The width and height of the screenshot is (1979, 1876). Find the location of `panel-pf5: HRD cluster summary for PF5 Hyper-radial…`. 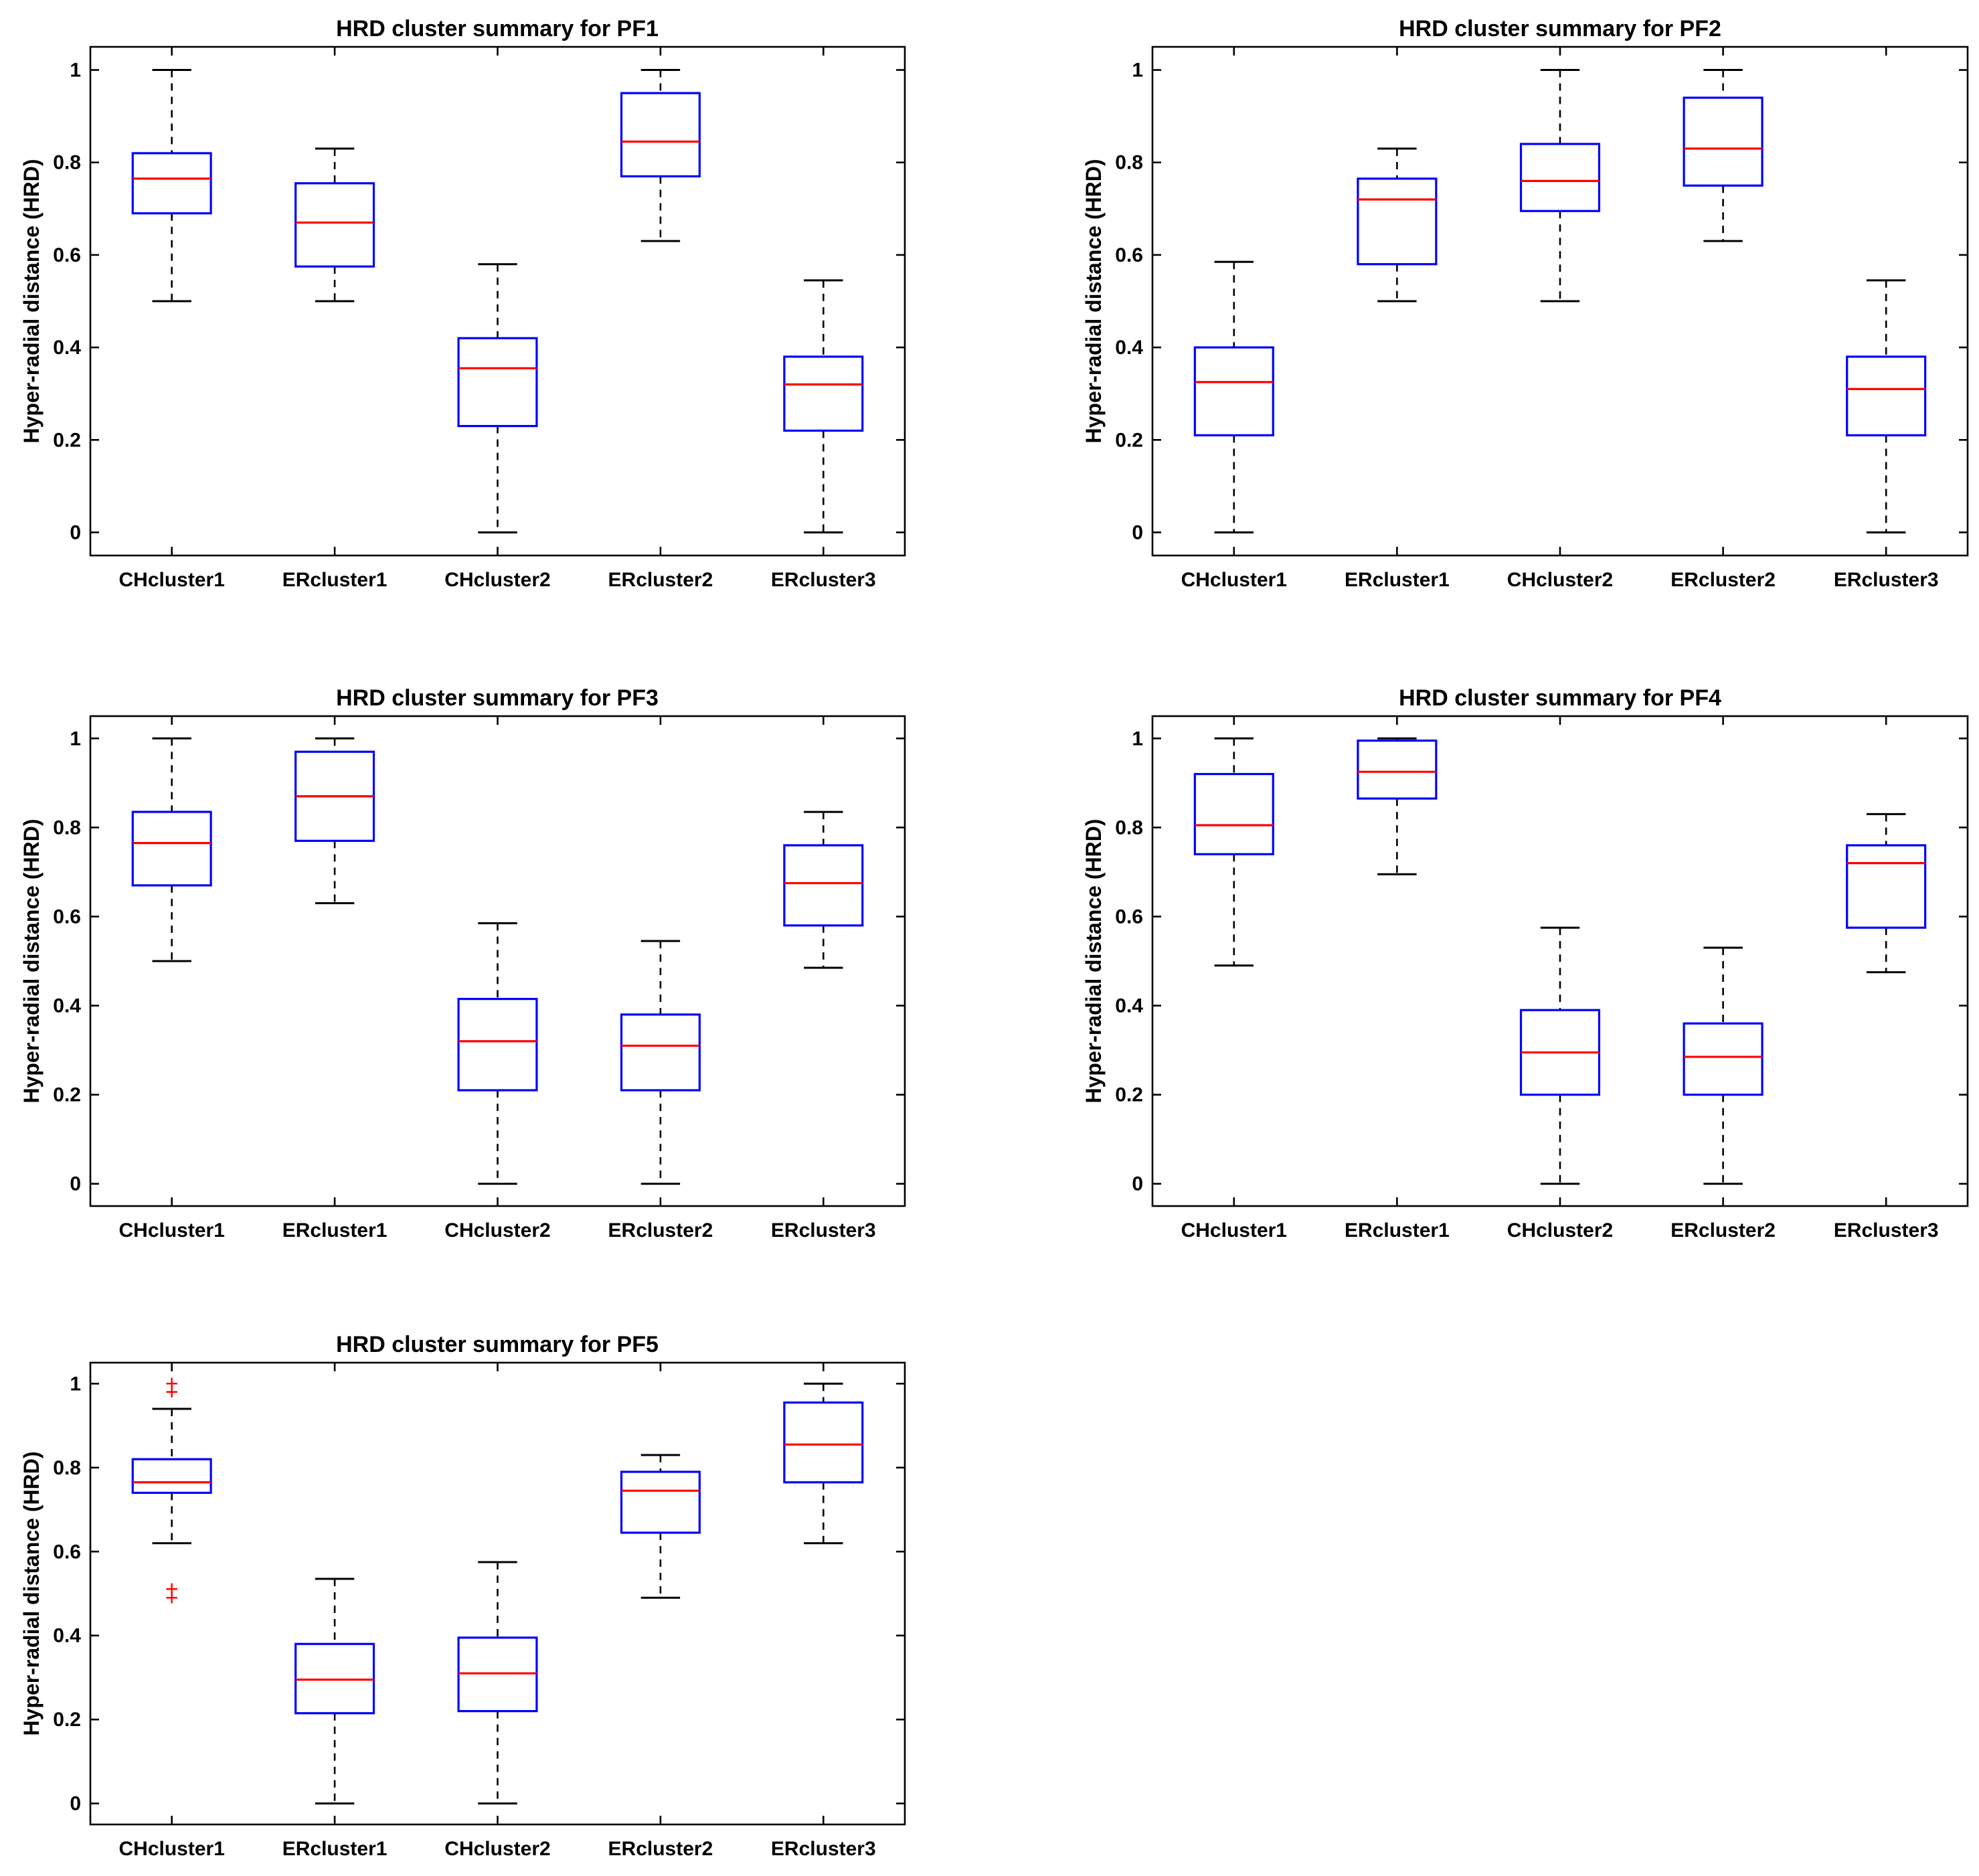

panel-pf5: HRD cluster summary for PF5 Hyper-radial… is located at coordinates (462, 1596).